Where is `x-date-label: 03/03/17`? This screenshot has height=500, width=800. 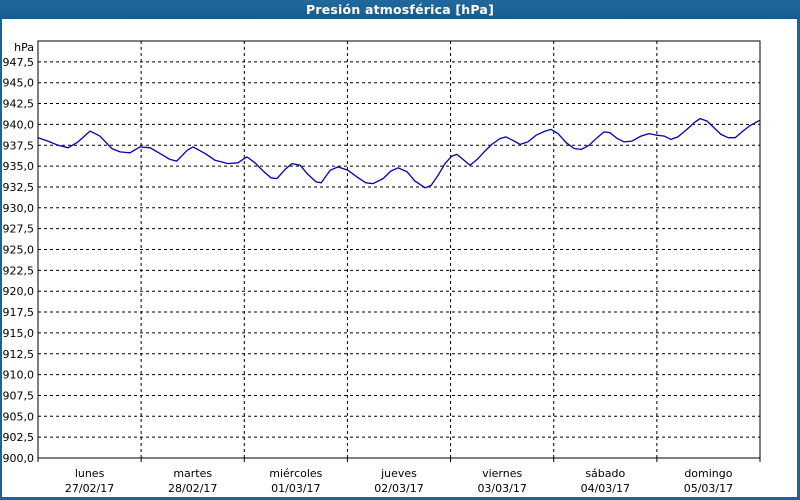
x-date-label: 03/03/17 is located at coordinates (501, 488).